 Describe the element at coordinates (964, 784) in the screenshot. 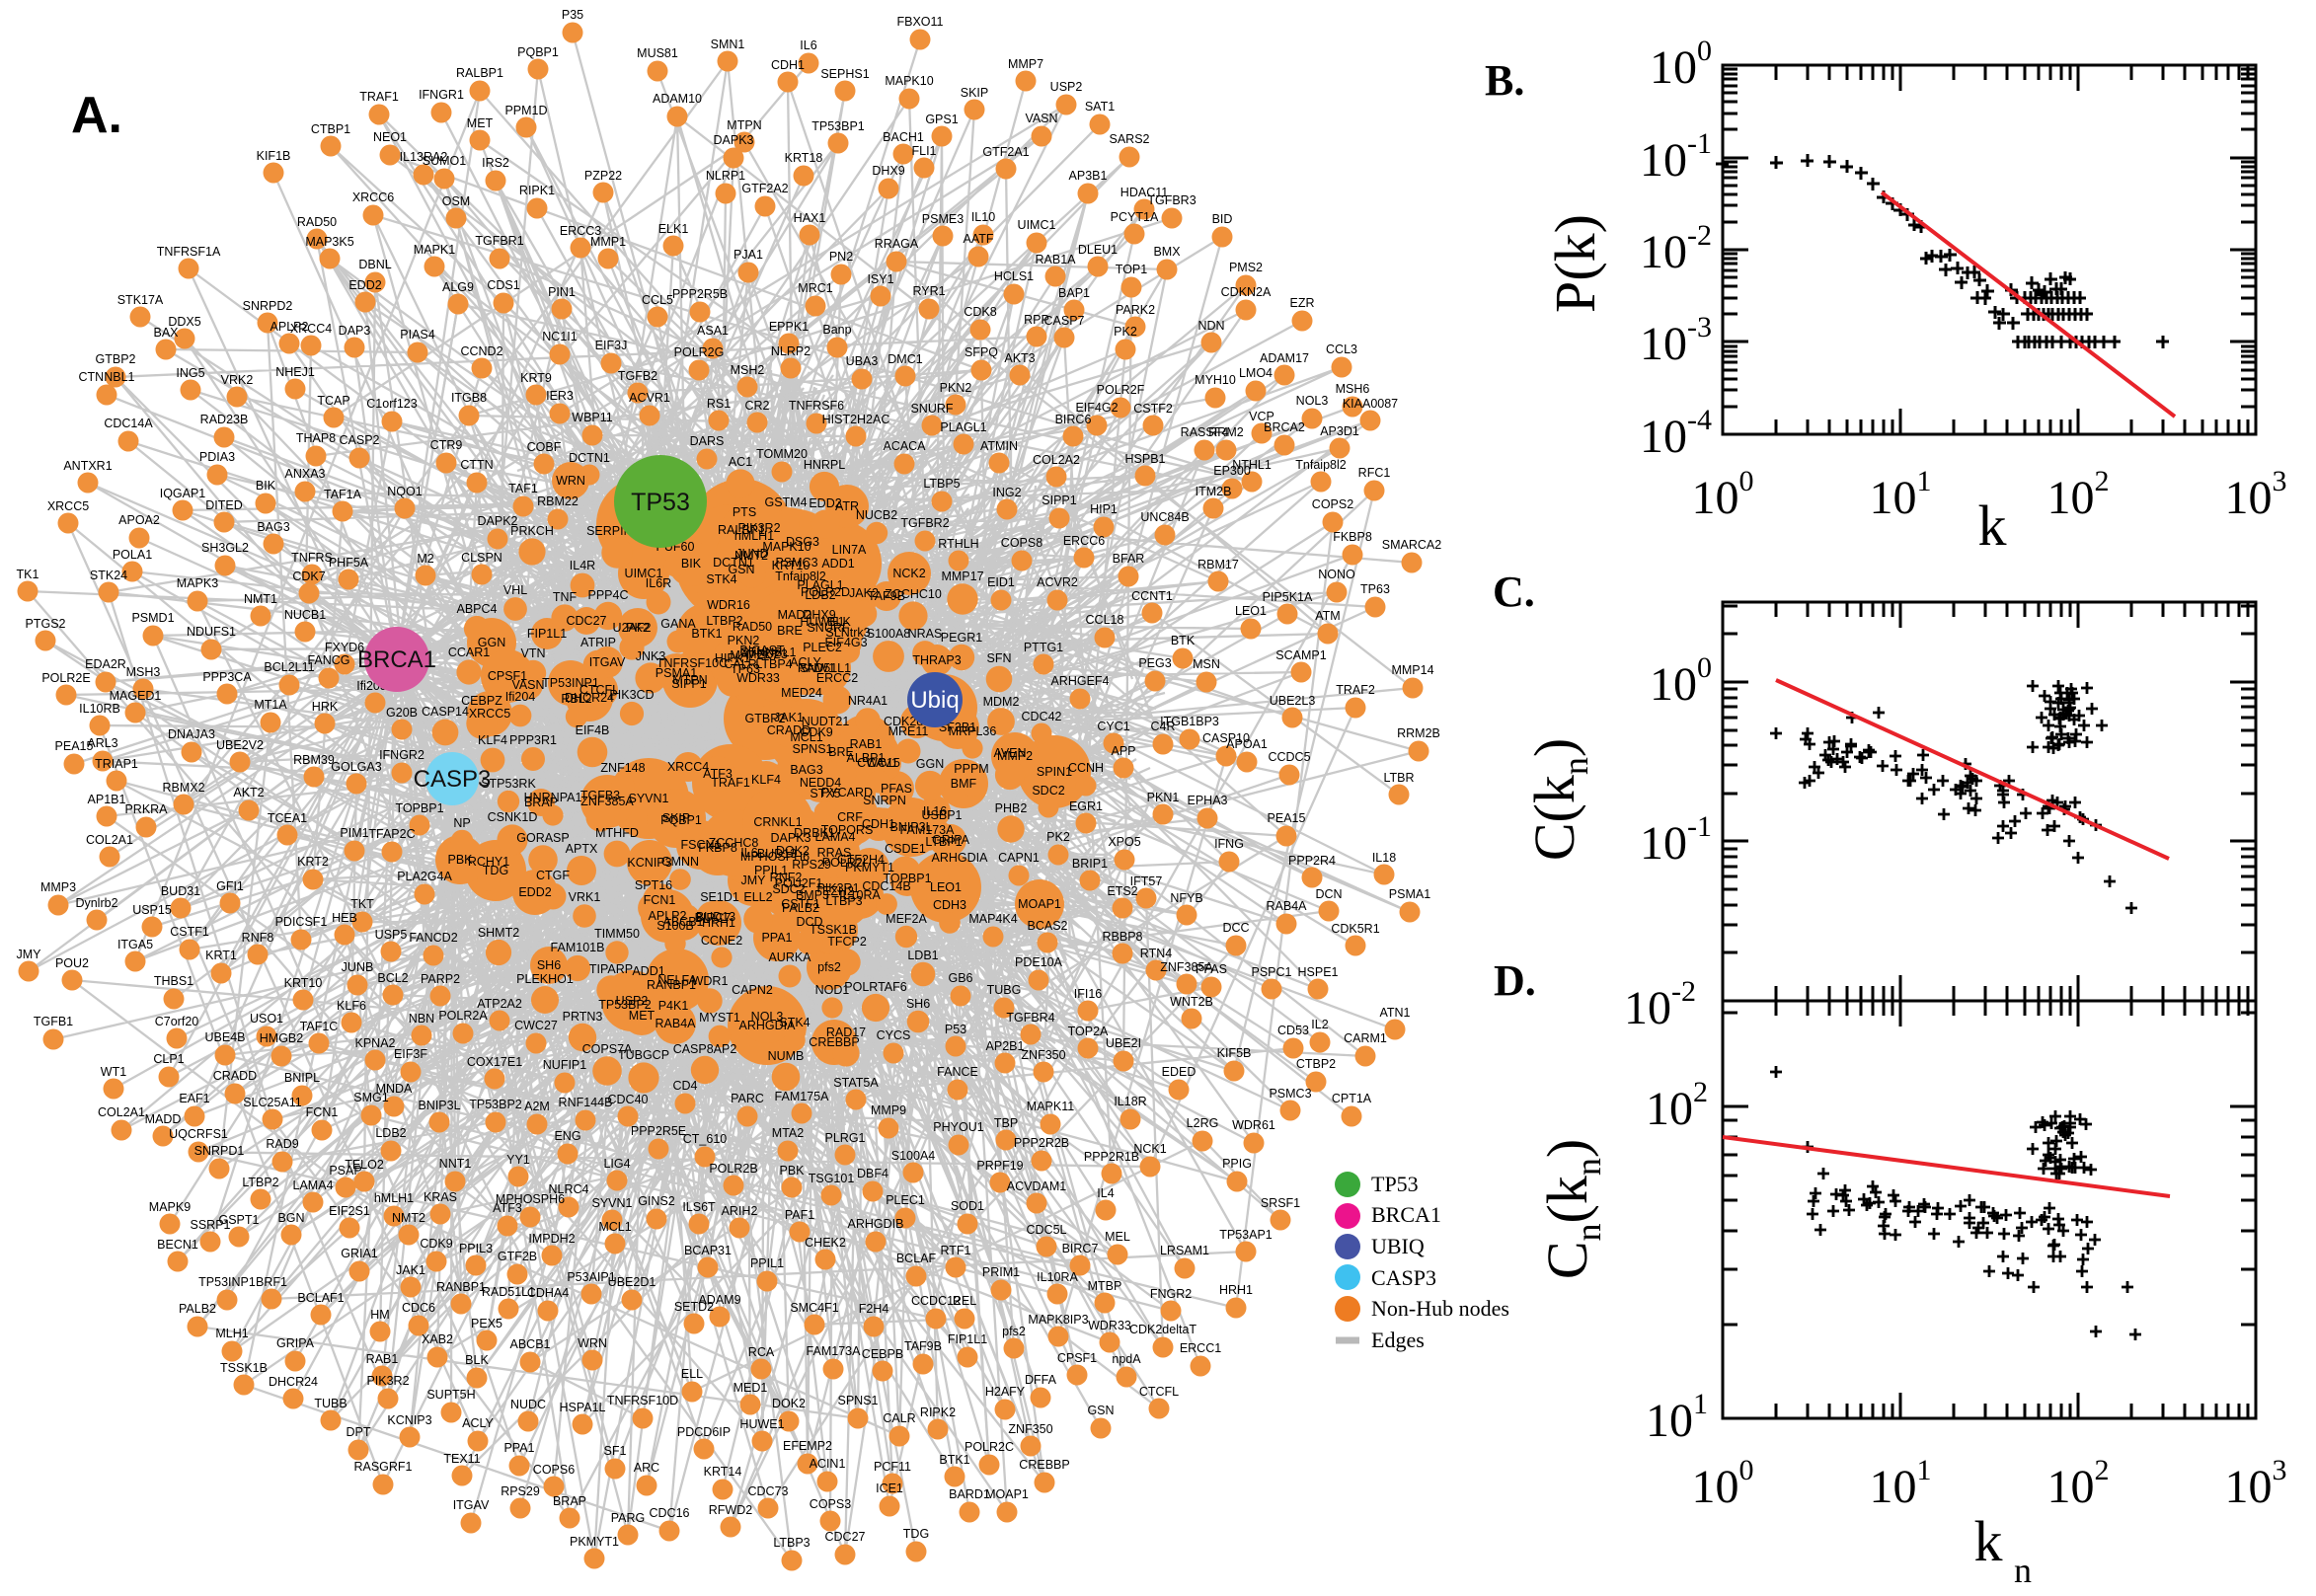

I see `svg-text: BMF` at that location.